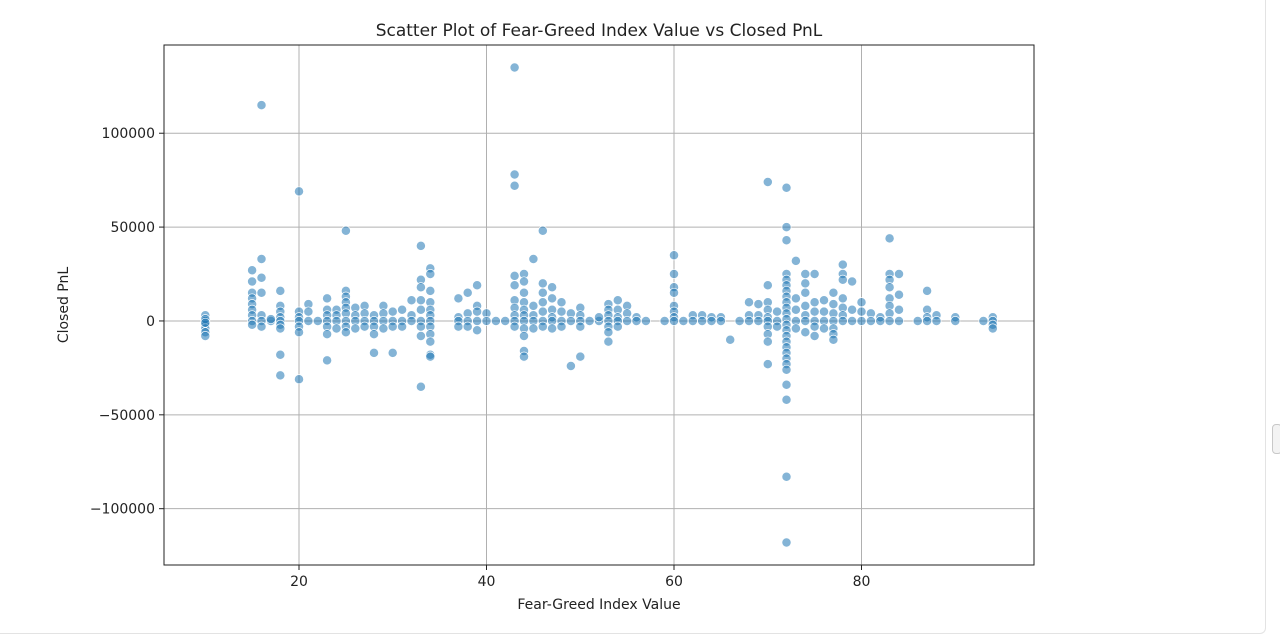 The height and width of the screenshot is (644, 1280). Describe the element at coordinates (299, 582) in the screenshot. I see `x-tick-label: 20` at that location.